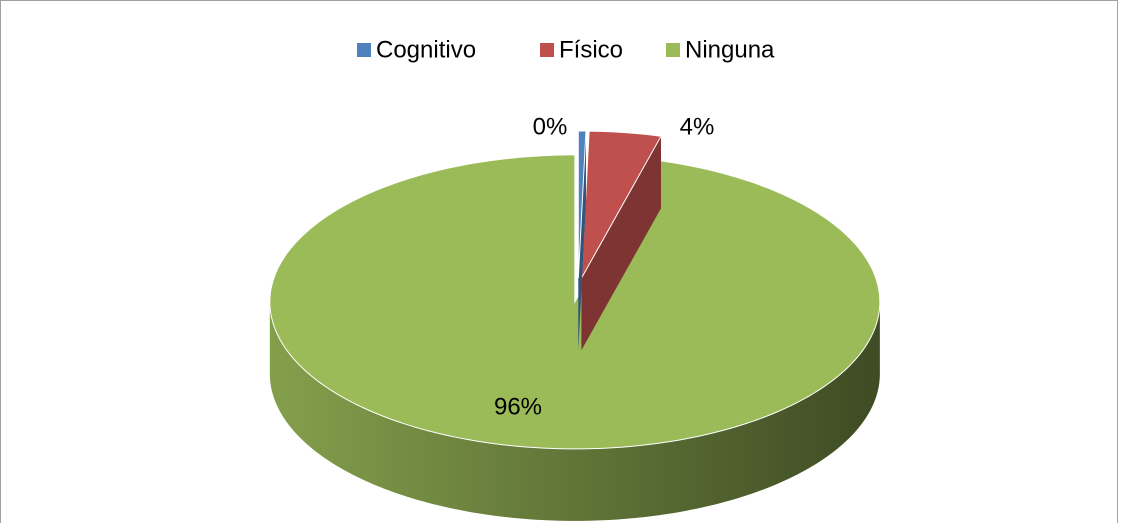  I want to click on legend-label: Ninguna, so click(730, 49).